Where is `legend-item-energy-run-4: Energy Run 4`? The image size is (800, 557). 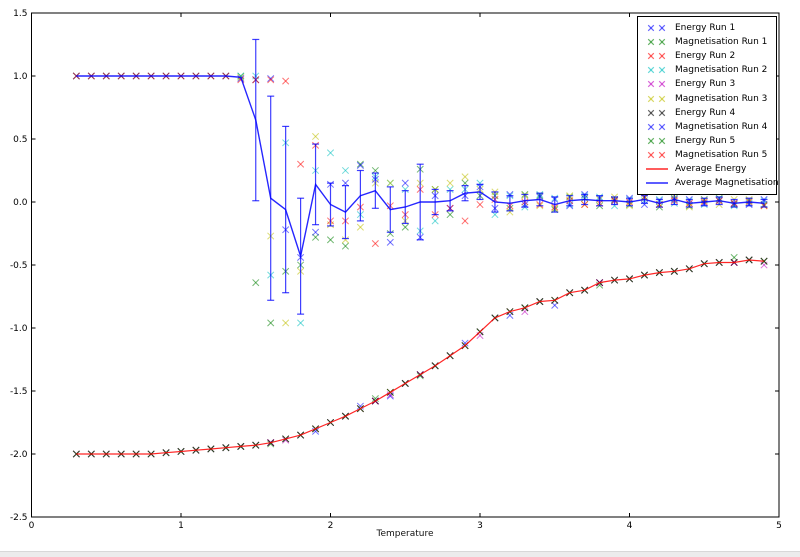 legend-item-energy-run-4: Energy Run 4 is located at coordinates (707, 113).